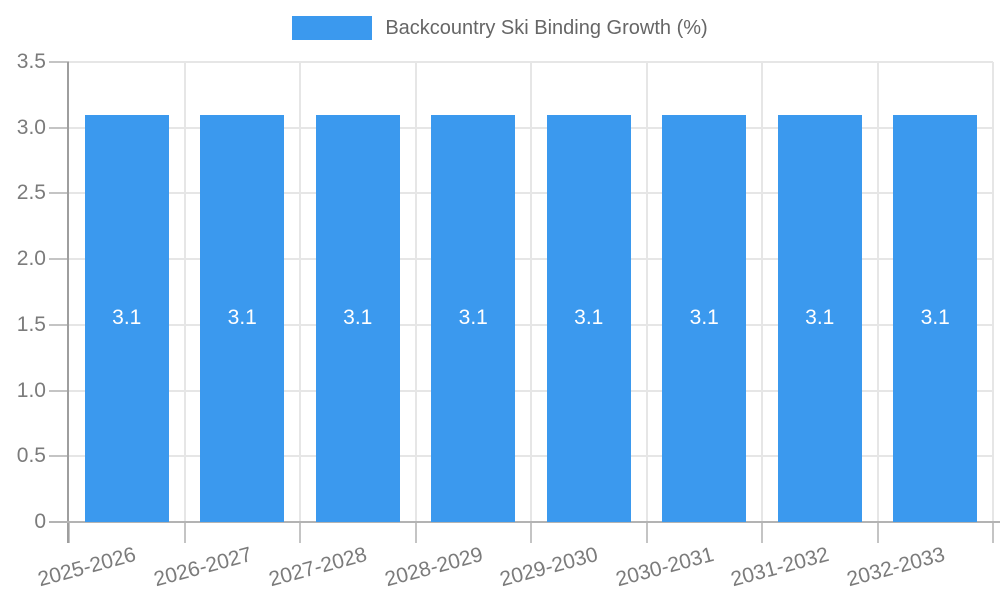 This screenshot has height=600, width=1000. What do you see at coordinates (31, 127) in the screenshot?
I see `y-tick-label: 3.0` at bounding box center [31, 127].